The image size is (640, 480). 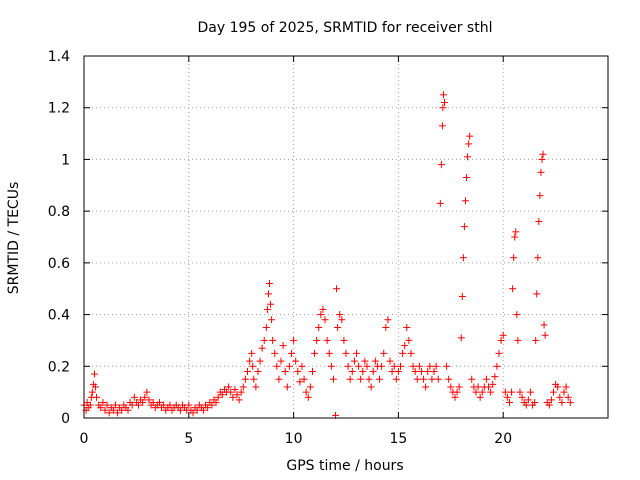 What do you see at coordinates (59, 212) in the screenshot?
I see `y-tick-label: 0.8` at bounding box center [59, 212].